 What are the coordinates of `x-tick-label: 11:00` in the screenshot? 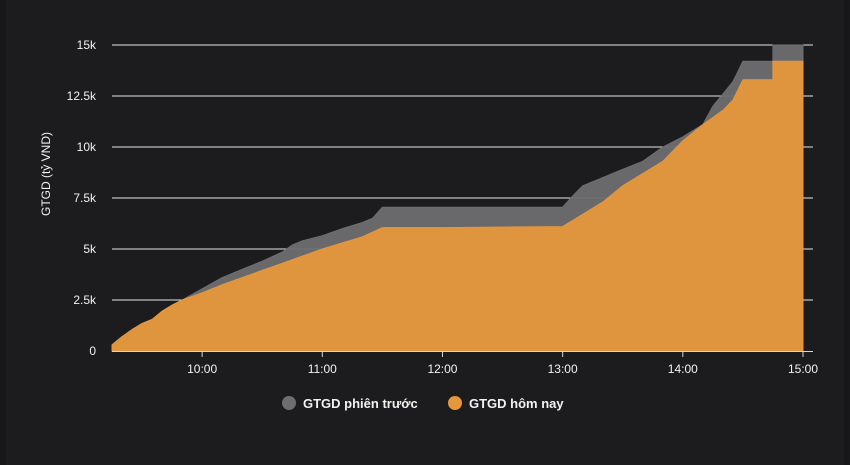 It's located at (322, 369).